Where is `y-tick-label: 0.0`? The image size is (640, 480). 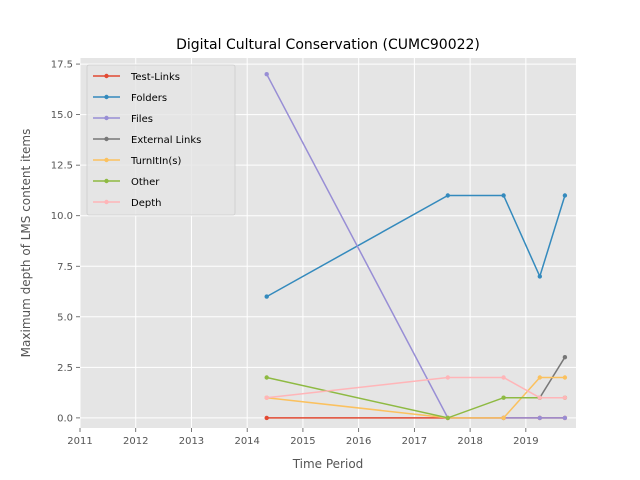 y-tick-label: 0.0 is located at coordinates (65, 418).